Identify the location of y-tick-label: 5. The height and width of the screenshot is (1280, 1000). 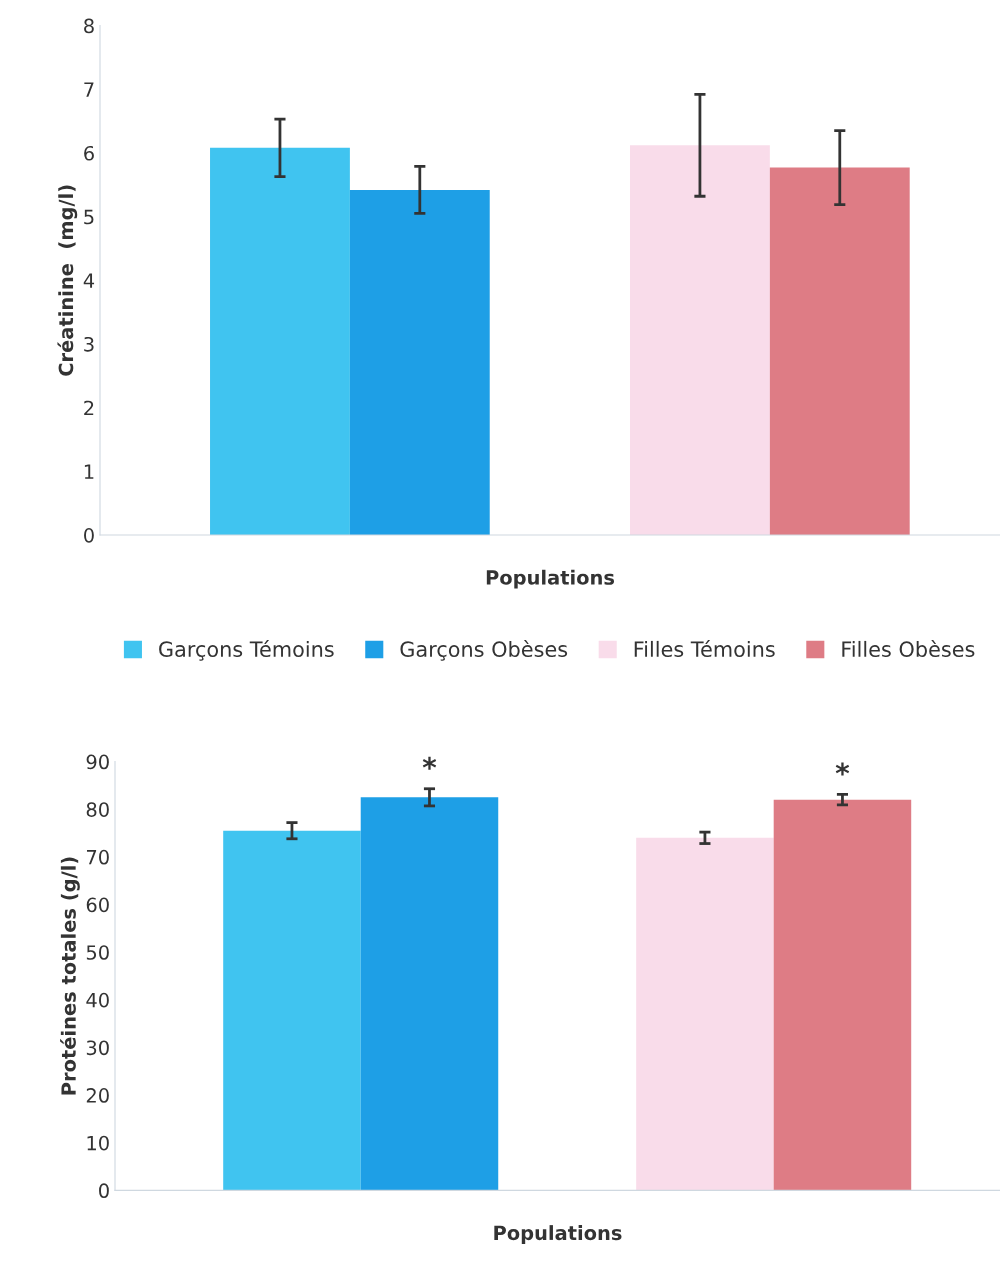
(89, 217).